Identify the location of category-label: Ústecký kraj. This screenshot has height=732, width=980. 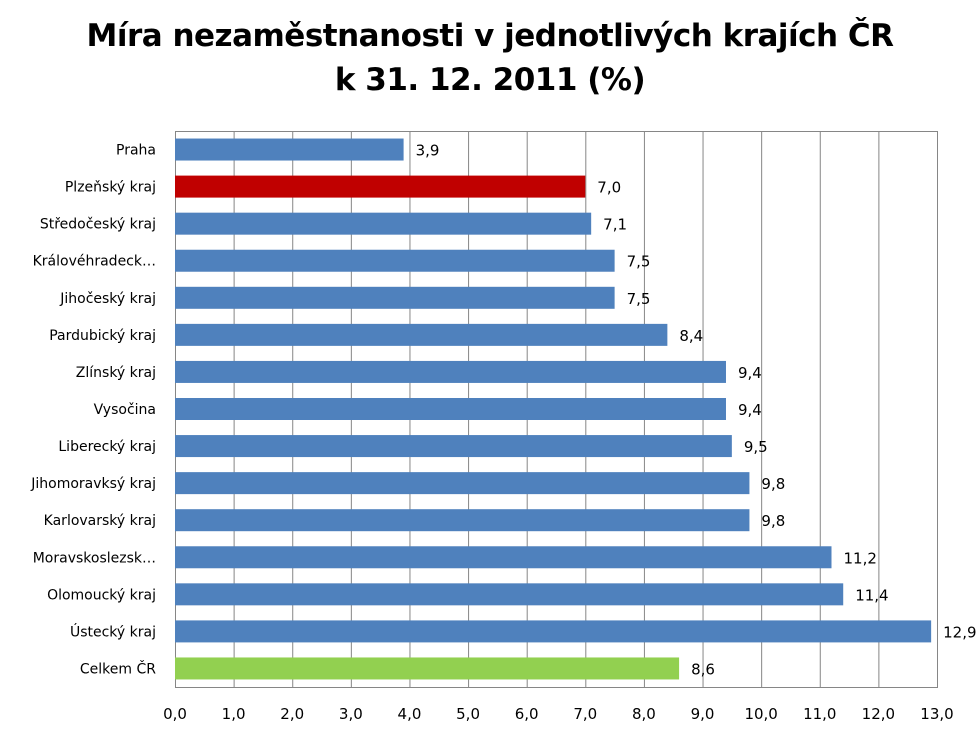
(113, 631).